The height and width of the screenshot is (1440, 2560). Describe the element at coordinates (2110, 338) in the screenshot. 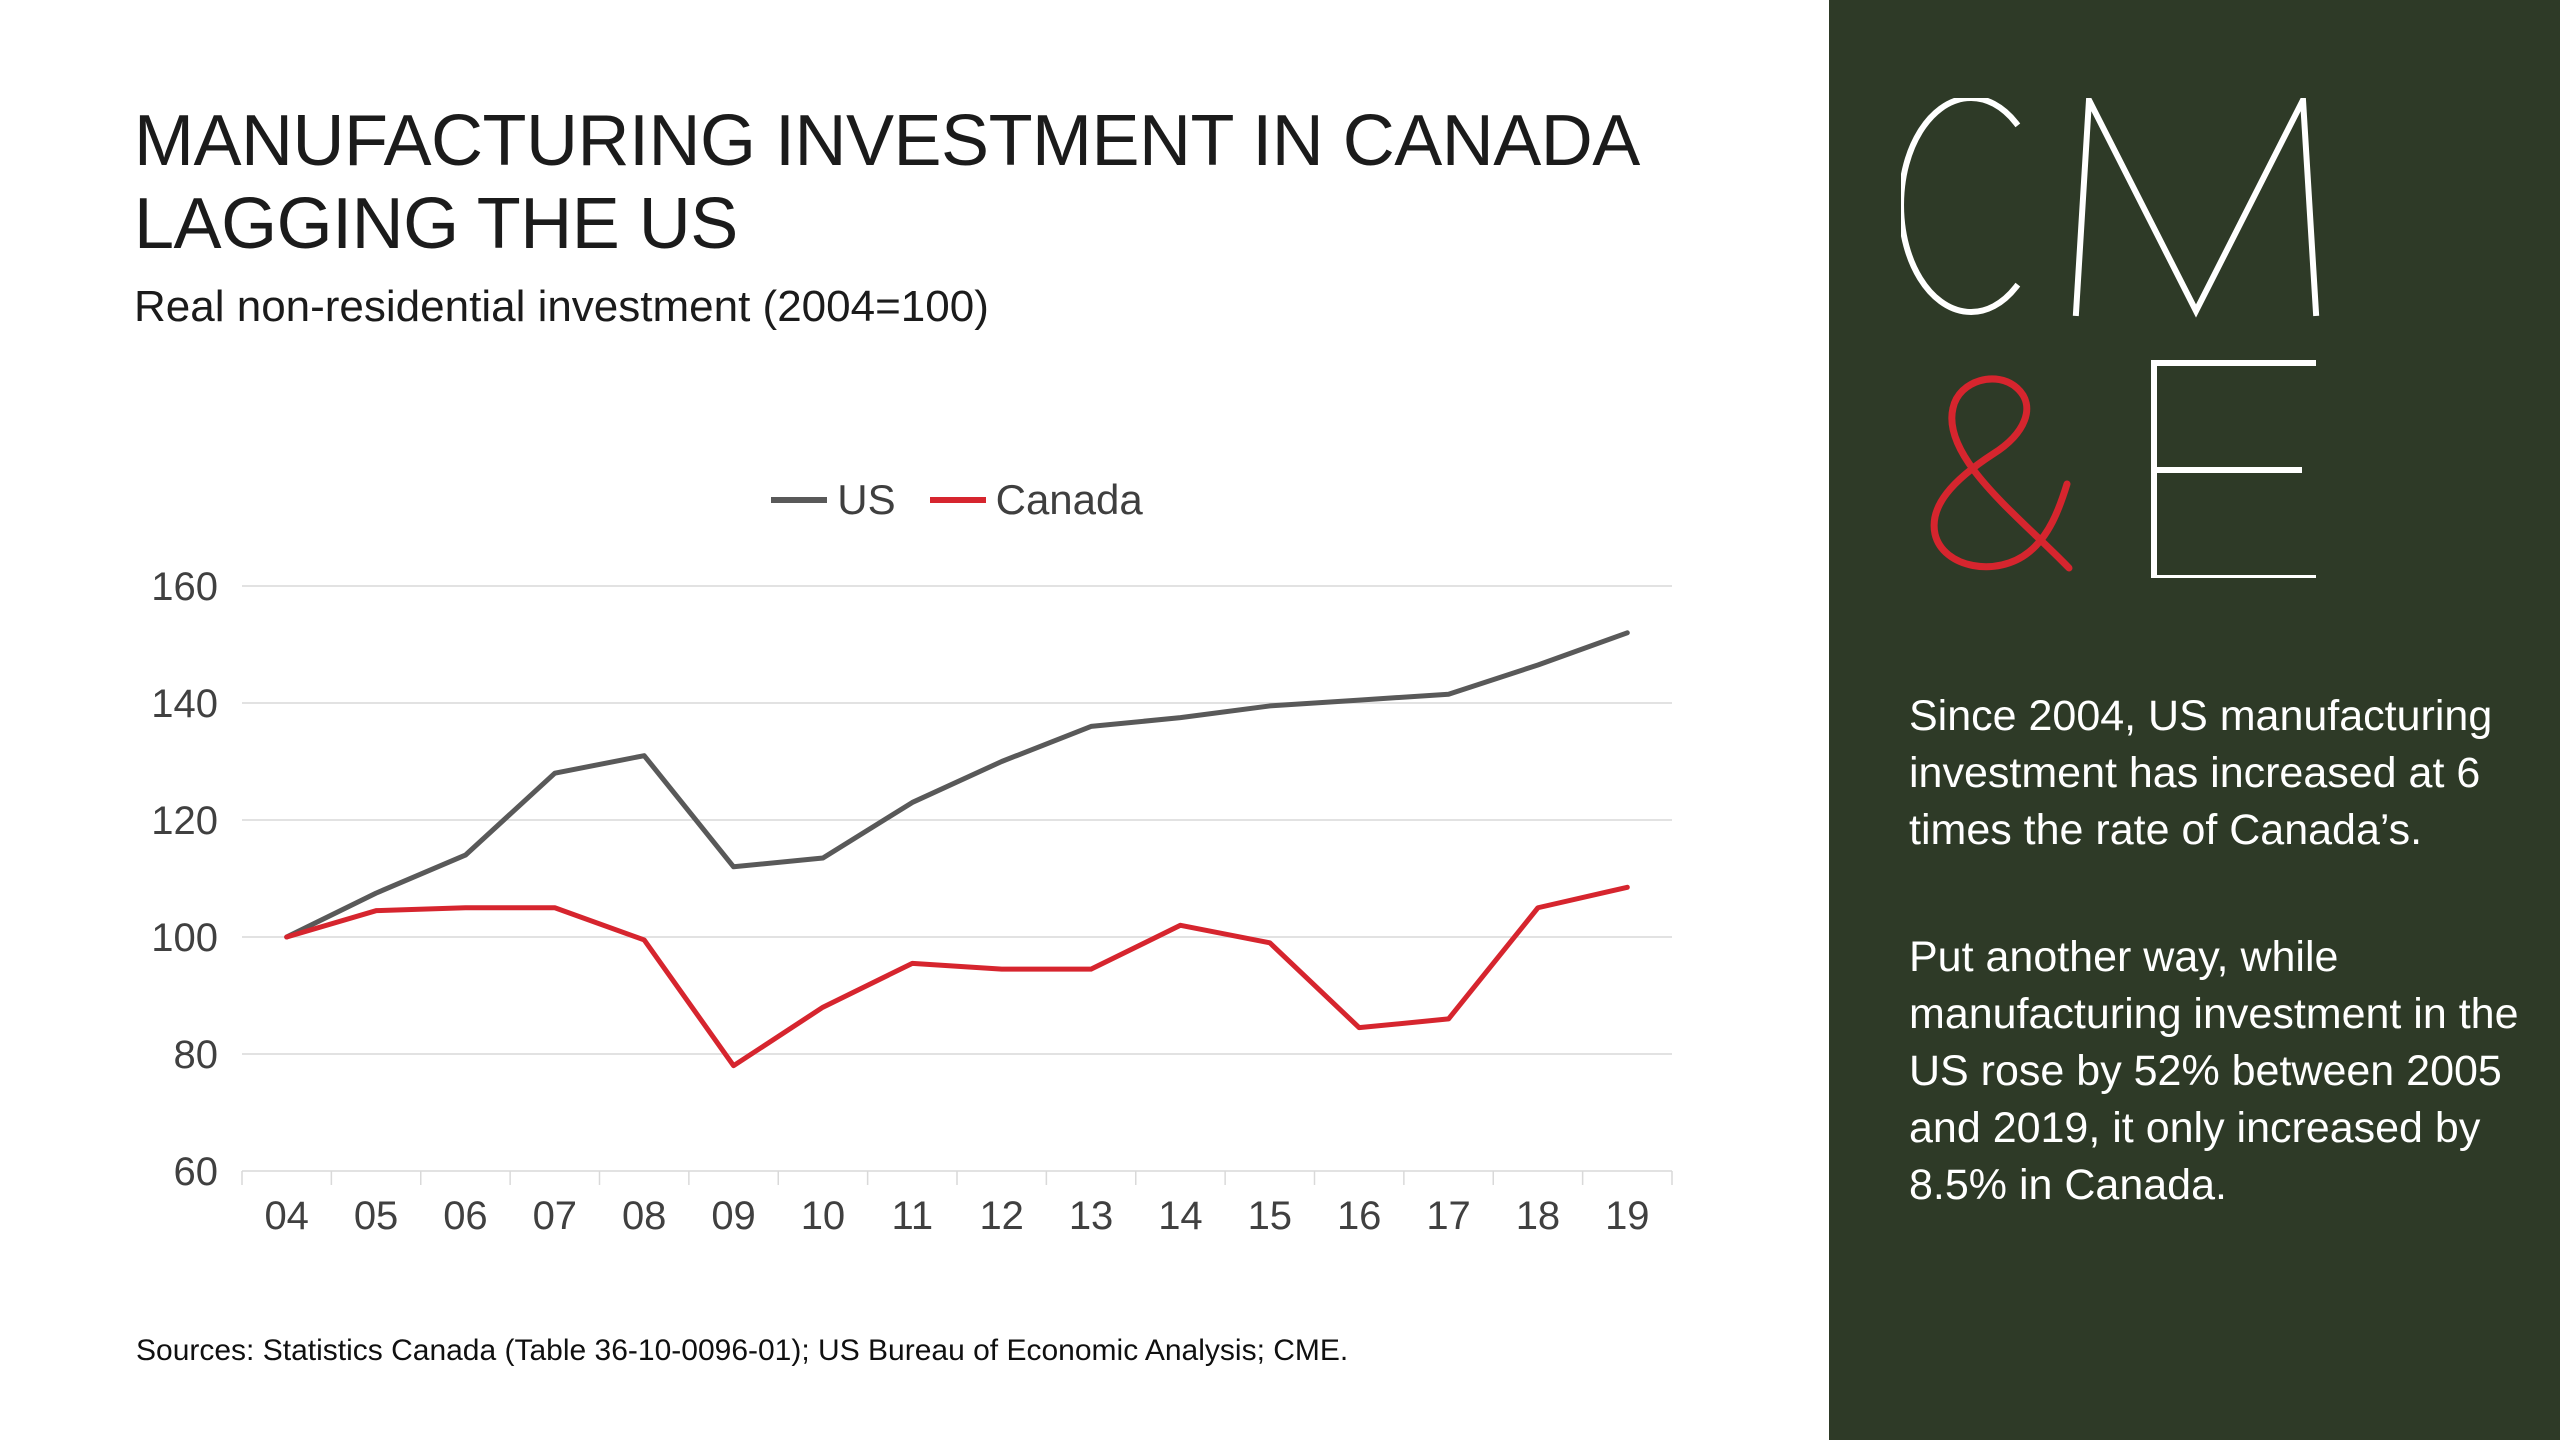

I see `brand-logo` at that location.